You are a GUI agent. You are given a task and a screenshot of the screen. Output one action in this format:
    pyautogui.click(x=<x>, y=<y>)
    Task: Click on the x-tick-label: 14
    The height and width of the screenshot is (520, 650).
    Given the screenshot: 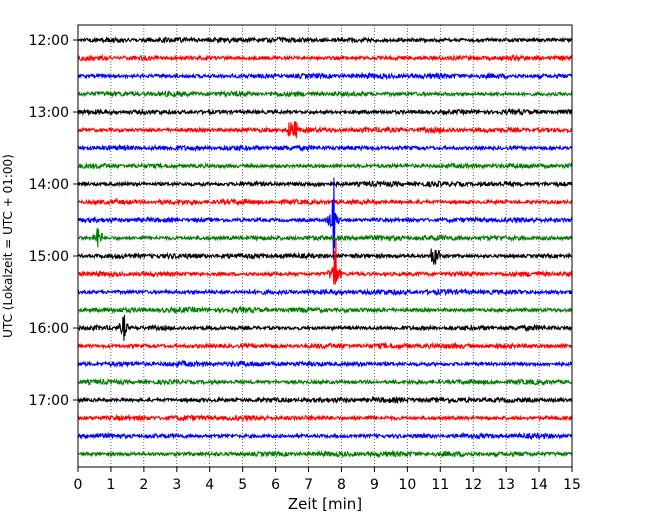 What is the action you would take?
    pyautogui.click(x=539, y=485)
    